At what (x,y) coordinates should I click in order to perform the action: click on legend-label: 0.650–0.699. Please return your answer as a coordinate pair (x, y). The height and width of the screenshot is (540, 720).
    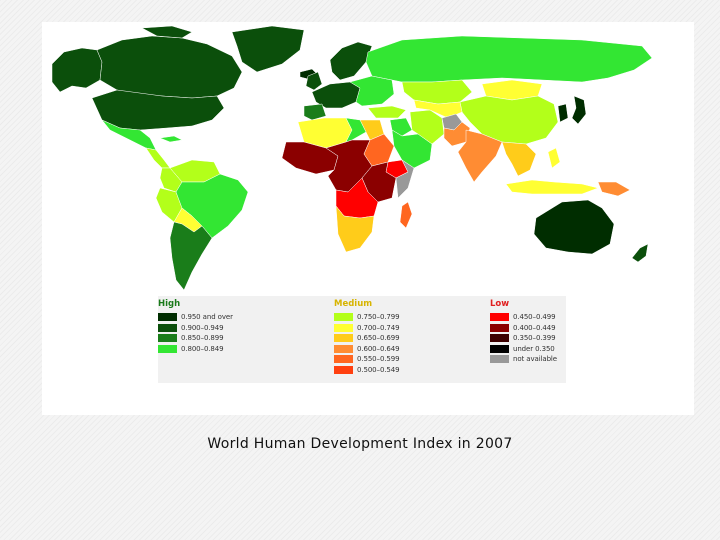
    Looking at the image, I should click on (378, 338).